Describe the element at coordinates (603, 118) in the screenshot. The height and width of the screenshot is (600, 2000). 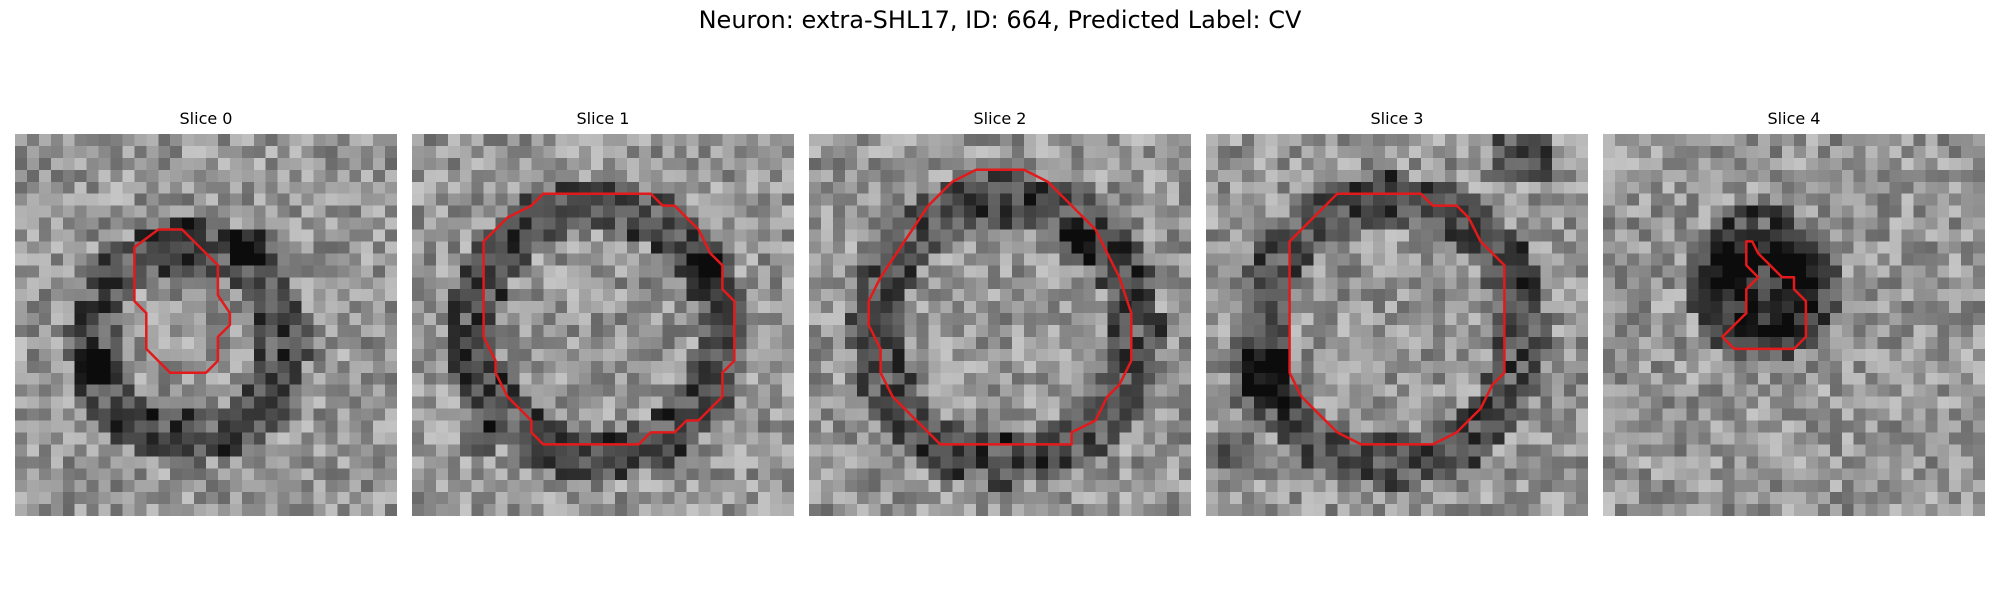
I see `slice-title-1: Slice 1` at that location.